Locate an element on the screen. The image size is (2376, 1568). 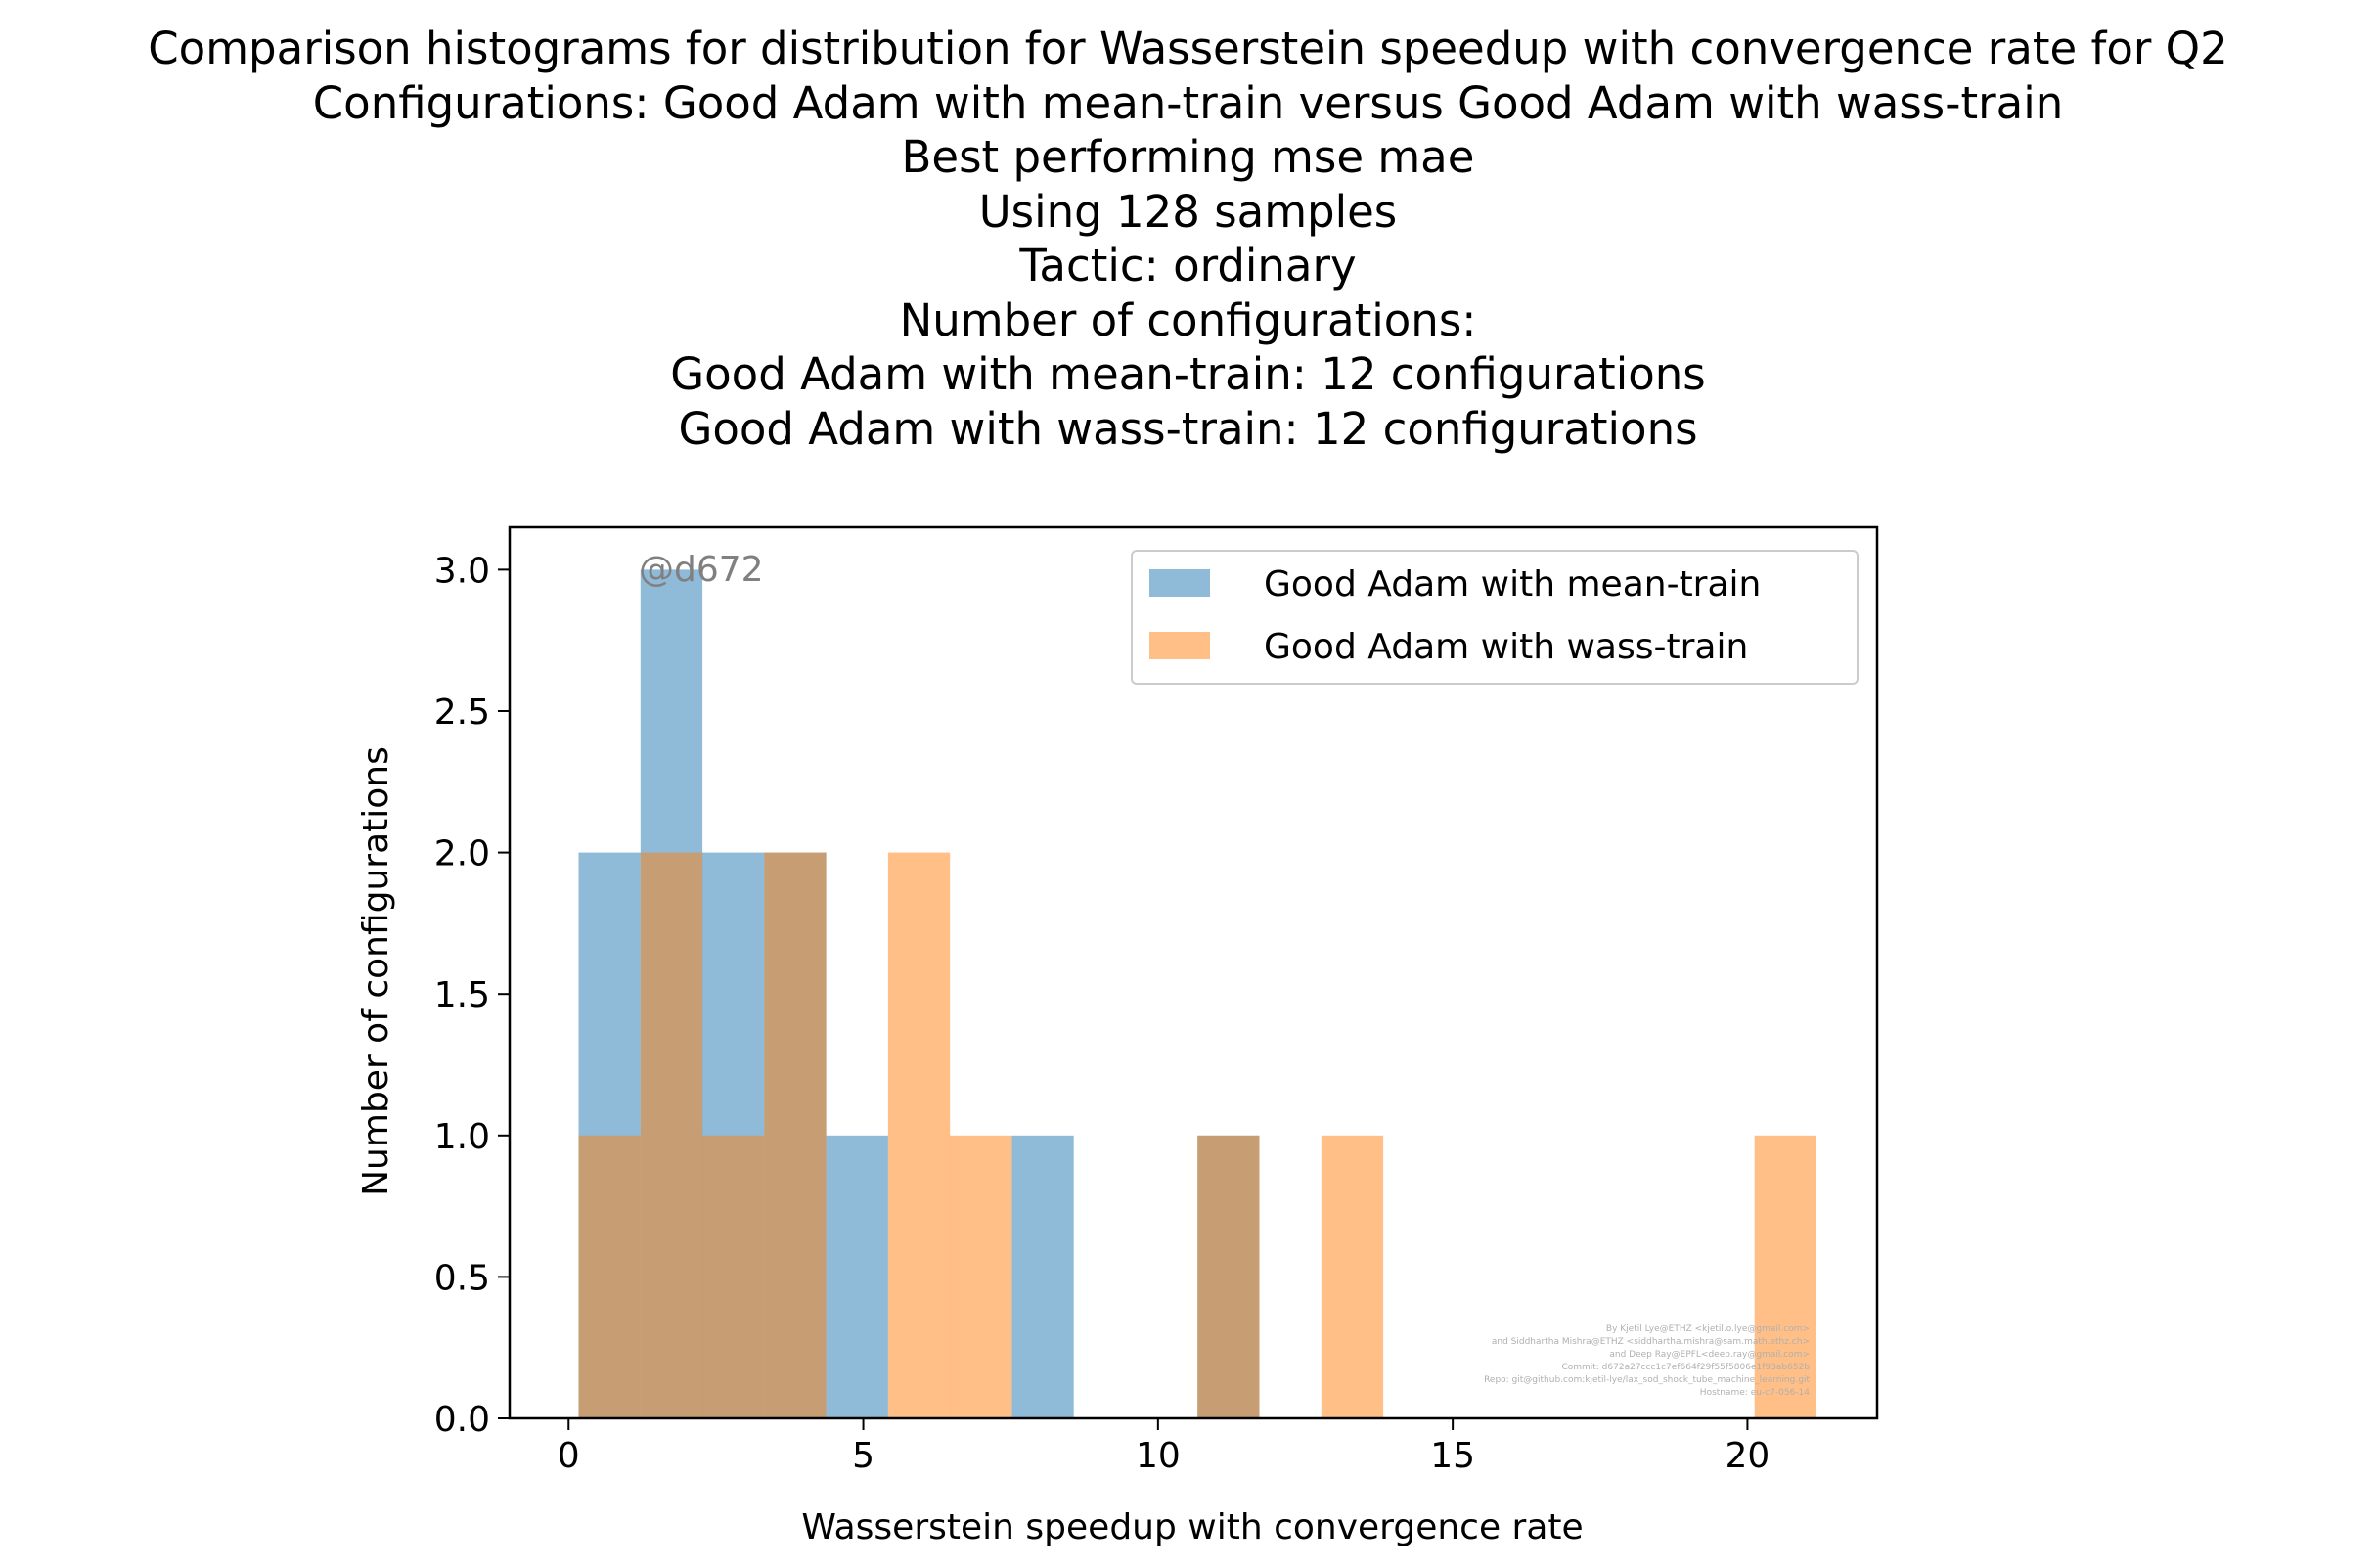
y-tick-label: 2.0 is located at coordinates (462, 854).